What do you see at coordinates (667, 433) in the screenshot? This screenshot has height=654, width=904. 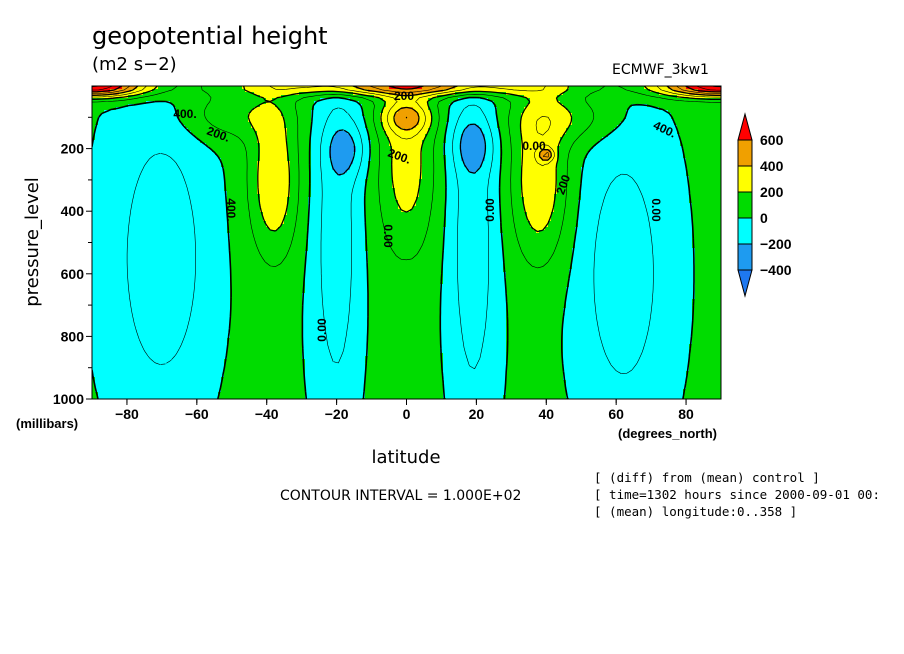 I see `x-axis-unit: (degrees_north)` at bounding box center [667, 433].